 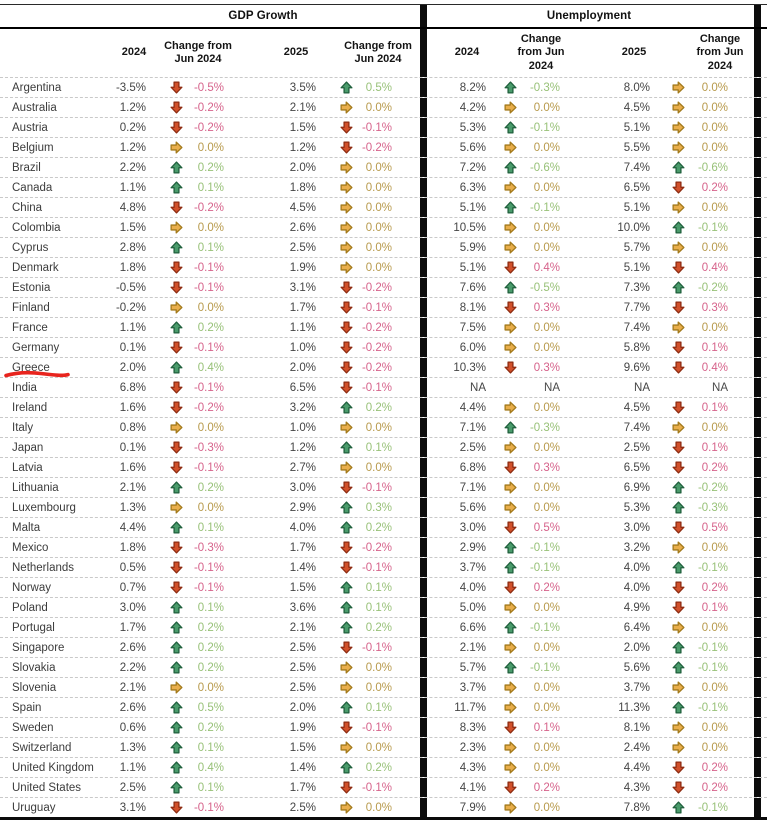 I want to click on value-cell: 10.5%, so click(x=469, y=227).